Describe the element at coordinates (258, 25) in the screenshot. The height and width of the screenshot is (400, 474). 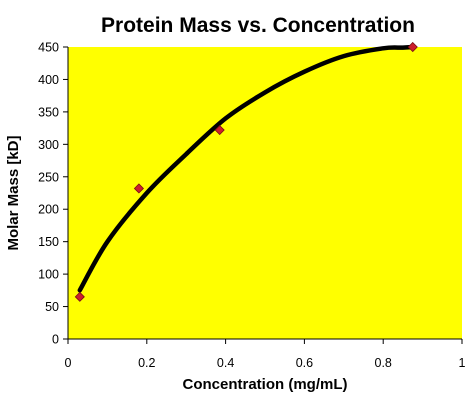
I see `chart-title: Protein Mass vs. Concentration` at that location.